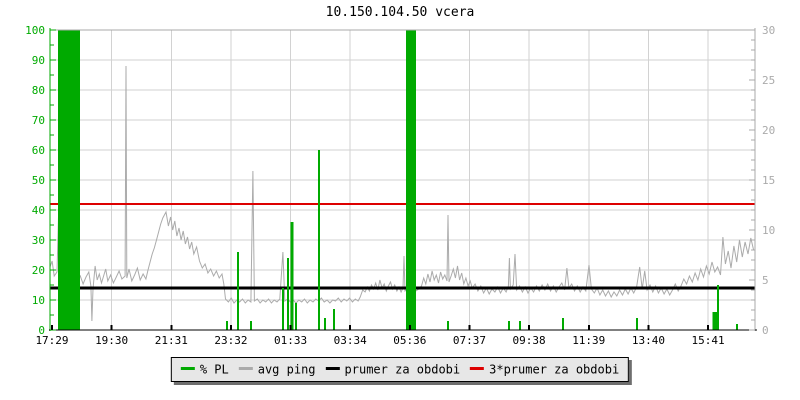 The image size is (800, 400). I want to click on legend-item: 3*prumer za obdobi, so click(544, 369).